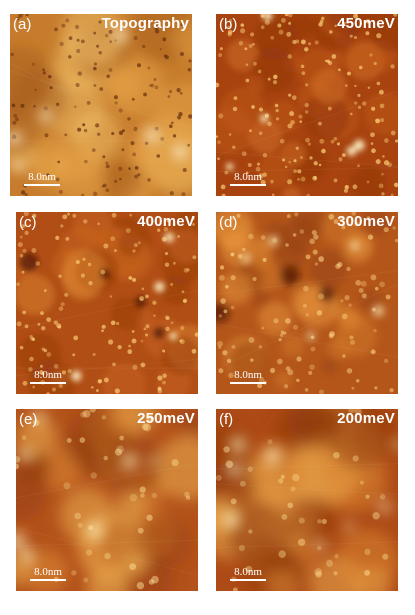  I want to click on panel-a-topography: (a) Topography 8.0nm, so click(101, 105).